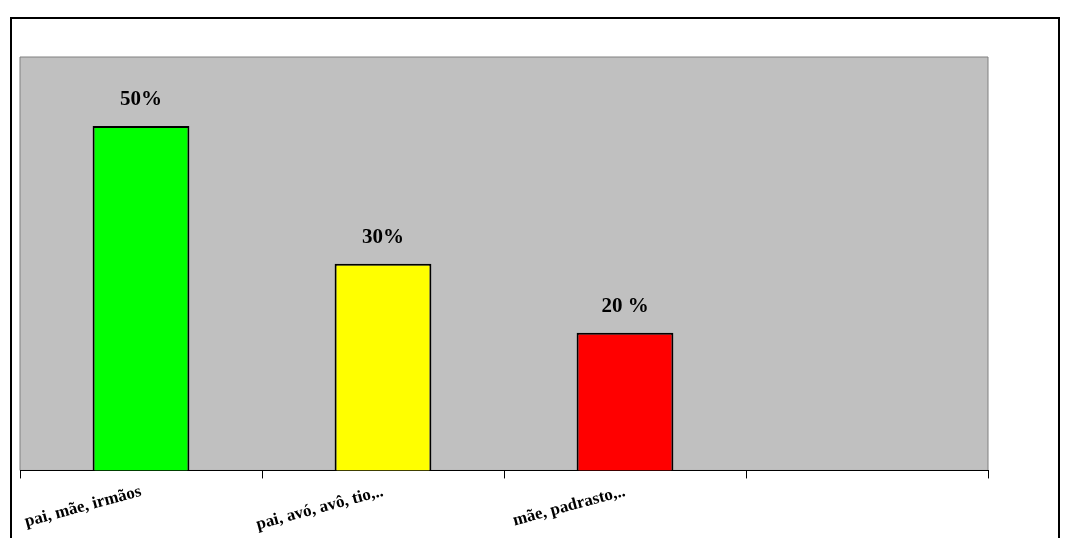  Describe the element at coordinates (383, 235) in the screenshot. I see `data-label: 30%` at that location.